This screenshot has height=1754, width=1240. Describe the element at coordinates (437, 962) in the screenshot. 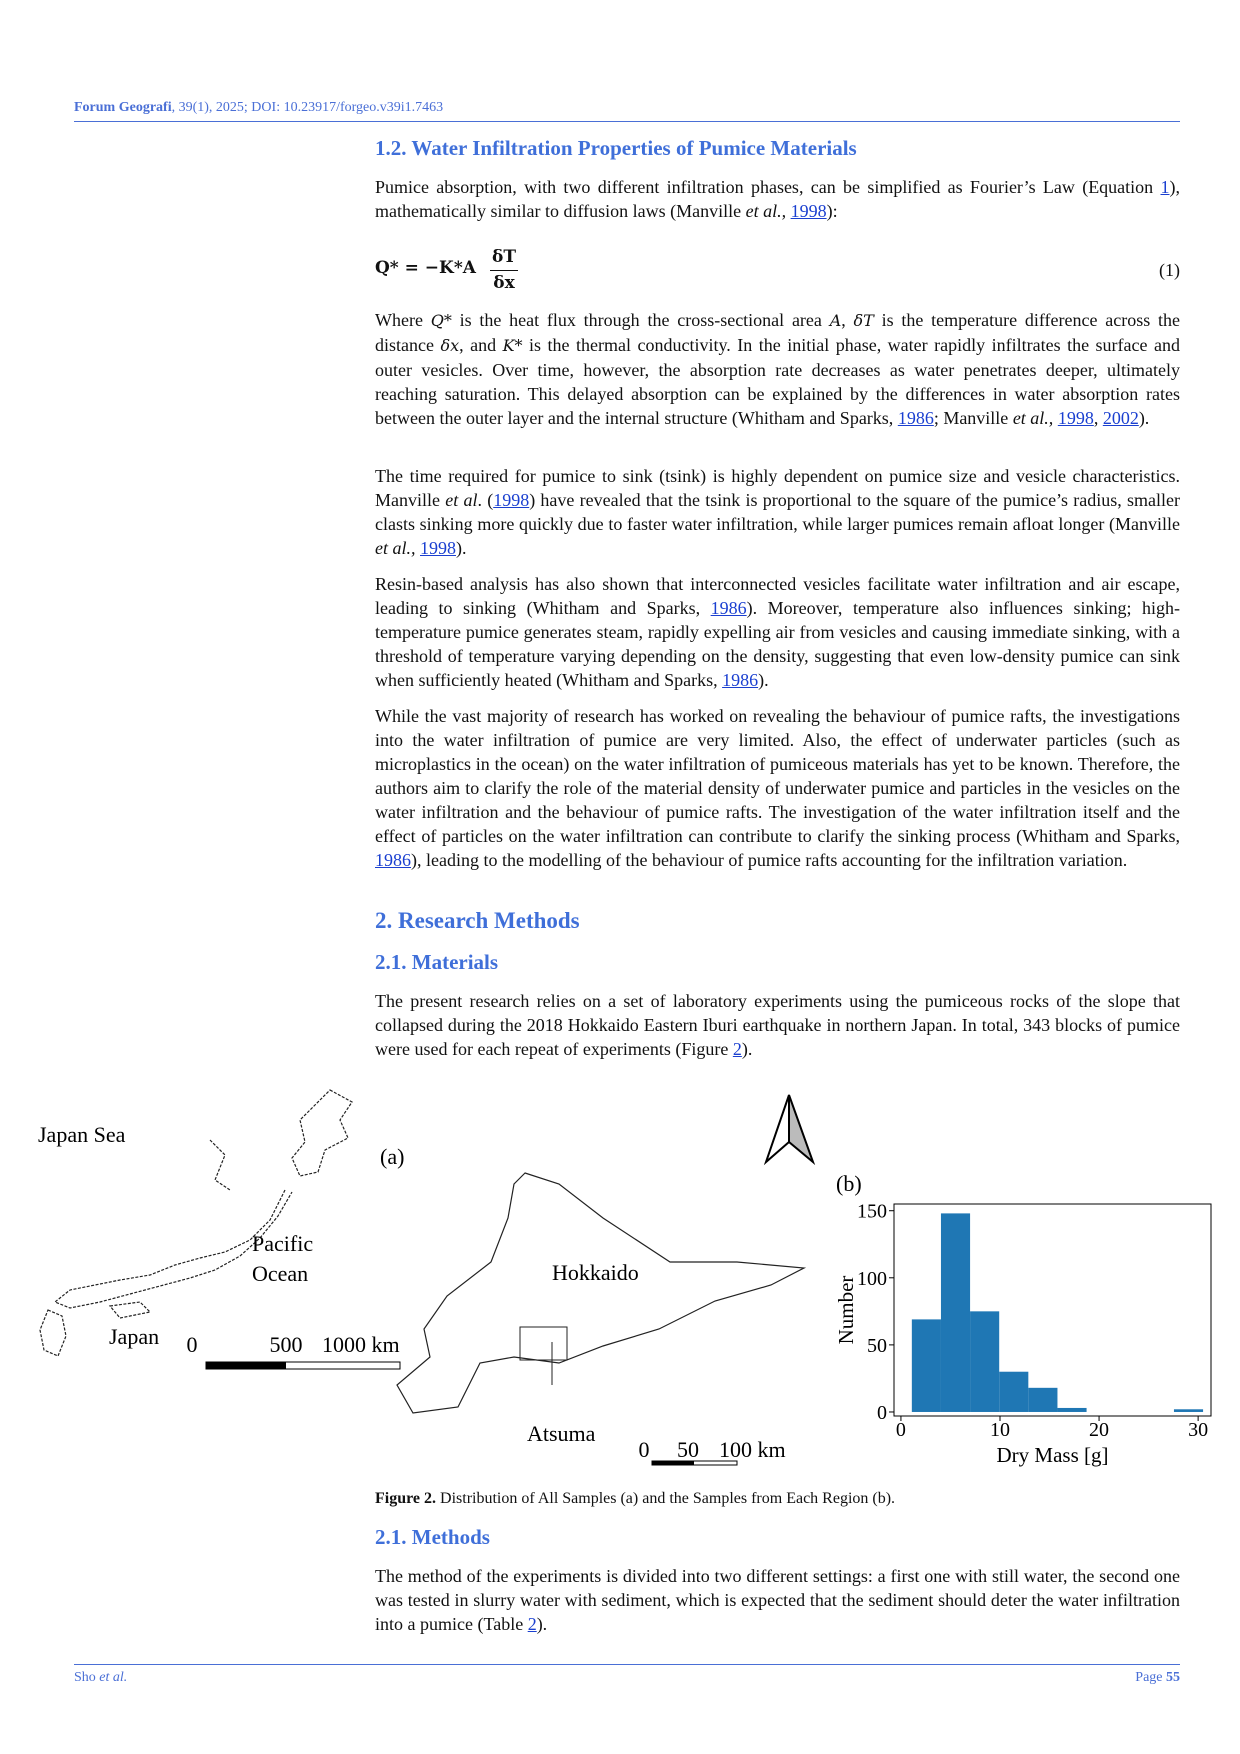

I see `subsection-heading: 2.1. Materials` at that location.